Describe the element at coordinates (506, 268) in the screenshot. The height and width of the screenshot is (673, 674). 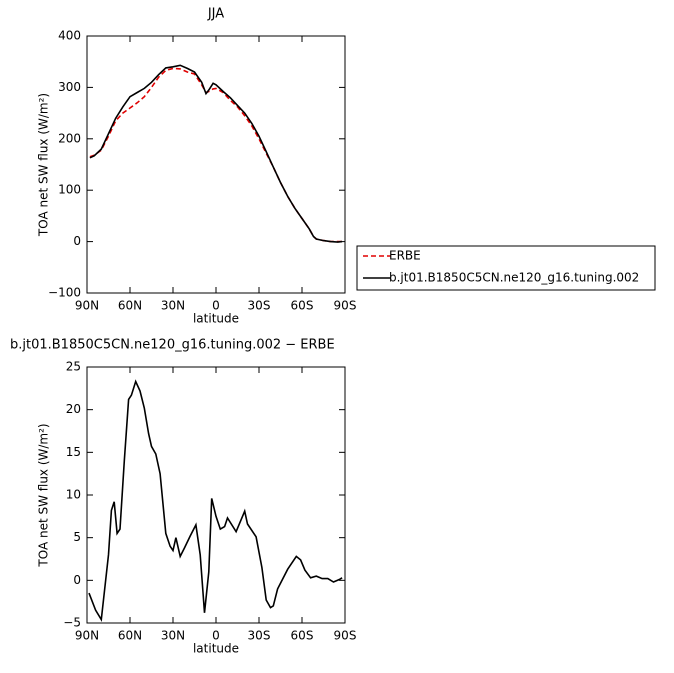
I see `legend-box` at that location.